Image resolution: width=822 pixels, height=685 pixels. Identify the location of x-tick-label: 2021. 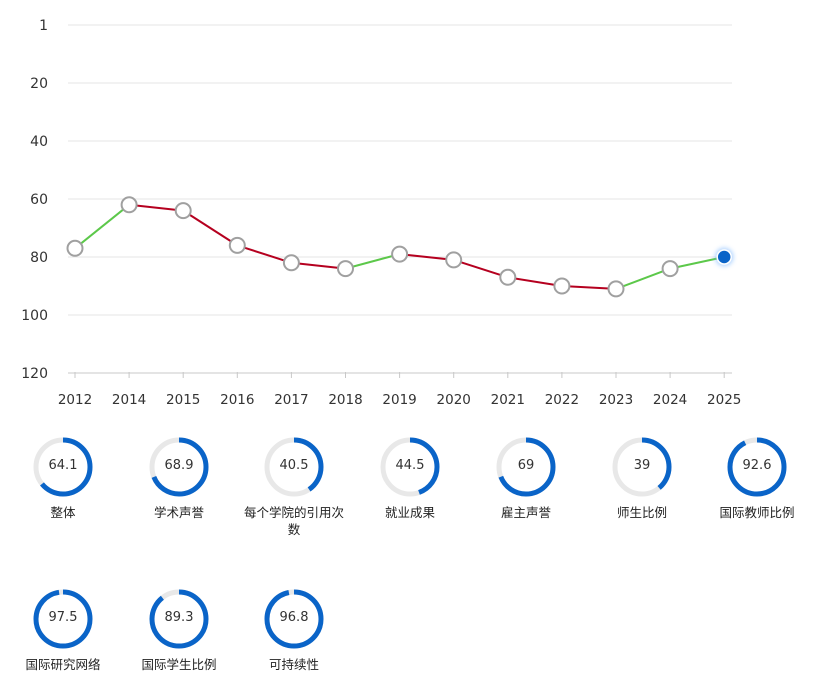
(508, 400).